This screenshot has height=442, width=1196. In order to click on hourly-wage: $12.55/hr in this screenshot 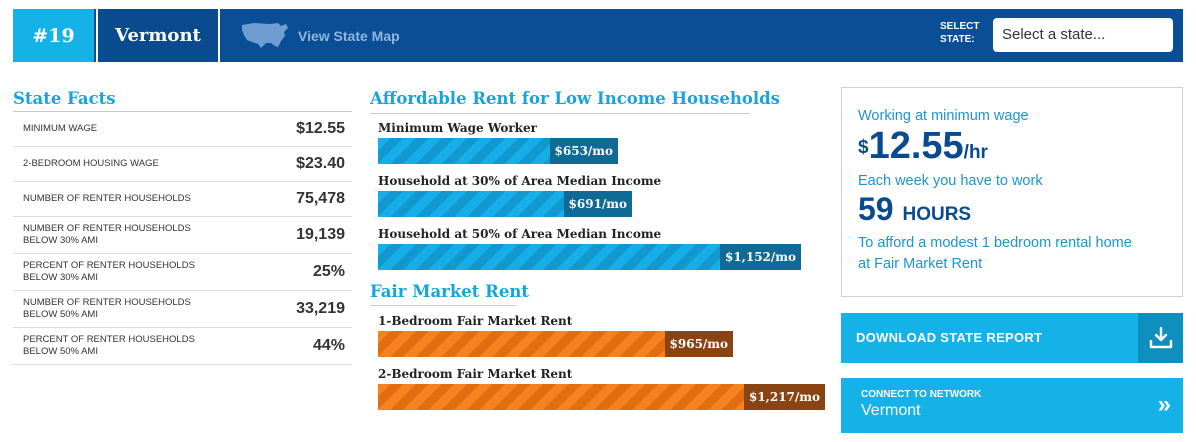, I will do `click(1012, 149)`.